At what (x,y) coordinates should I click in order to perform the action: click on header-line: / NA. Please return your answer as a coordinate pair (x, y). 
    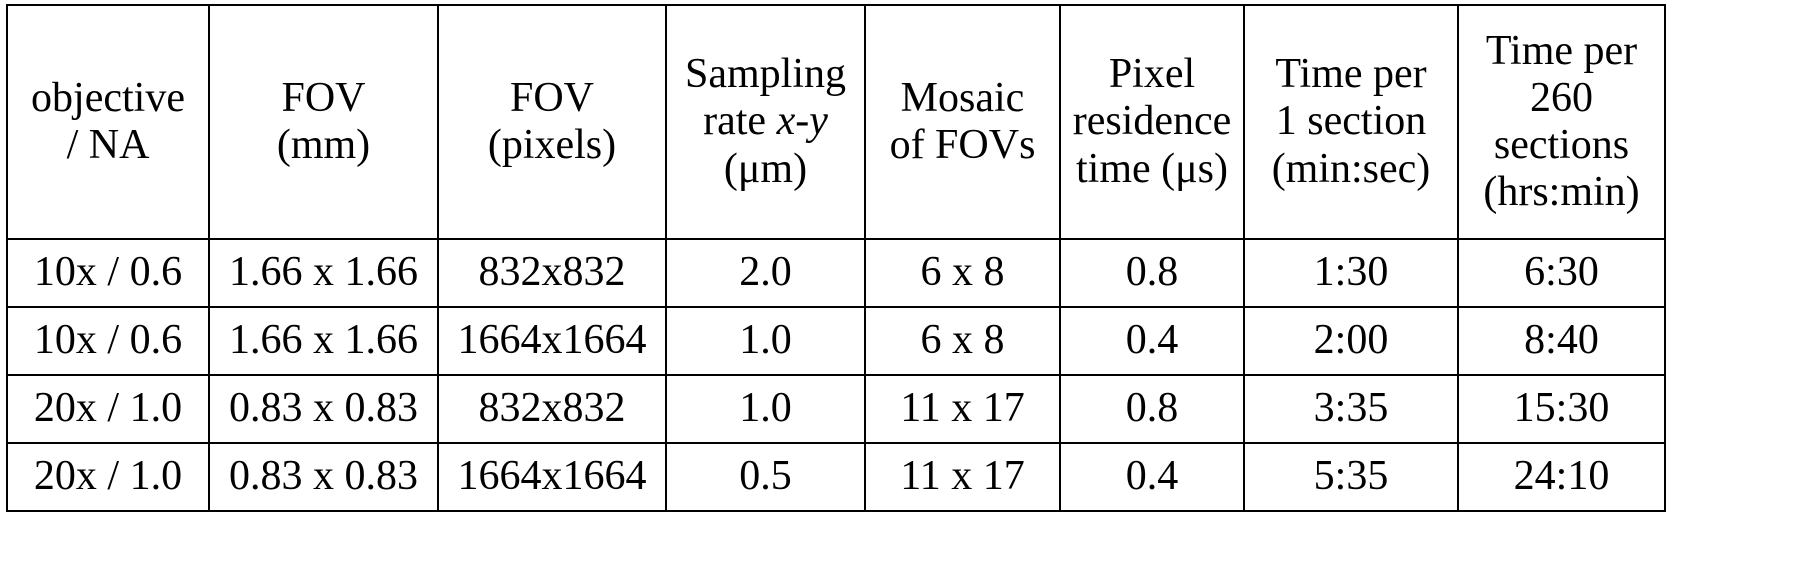
    Looking at the image, I should click on (108, 145).